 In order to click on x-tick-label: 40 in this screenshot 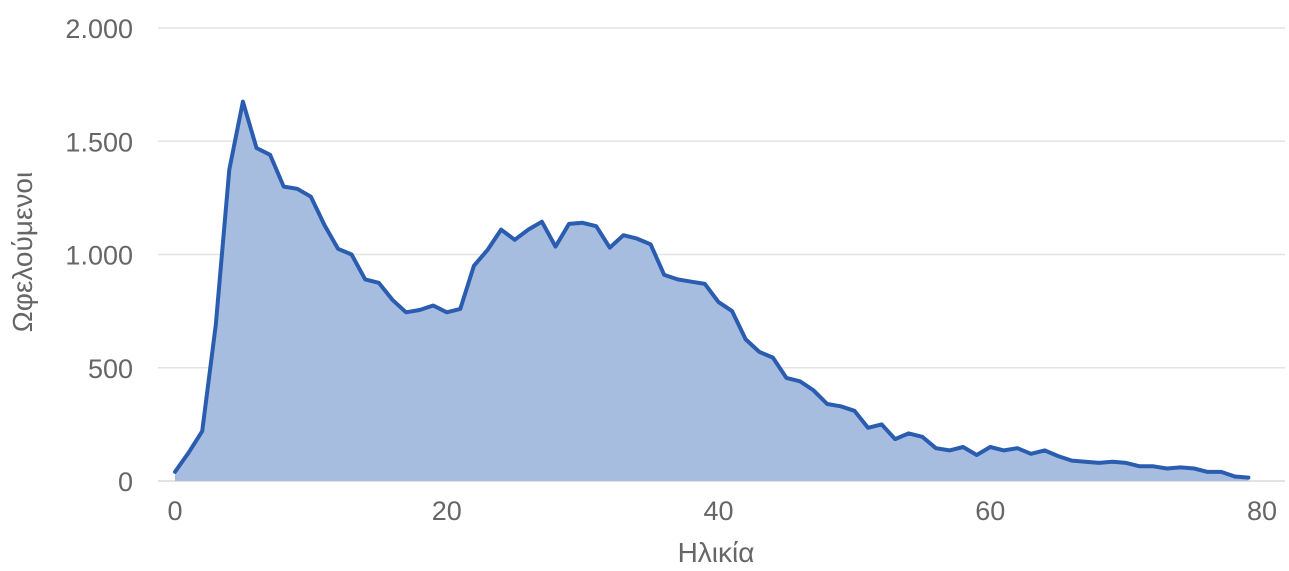, I will do `click(718, 511)`.